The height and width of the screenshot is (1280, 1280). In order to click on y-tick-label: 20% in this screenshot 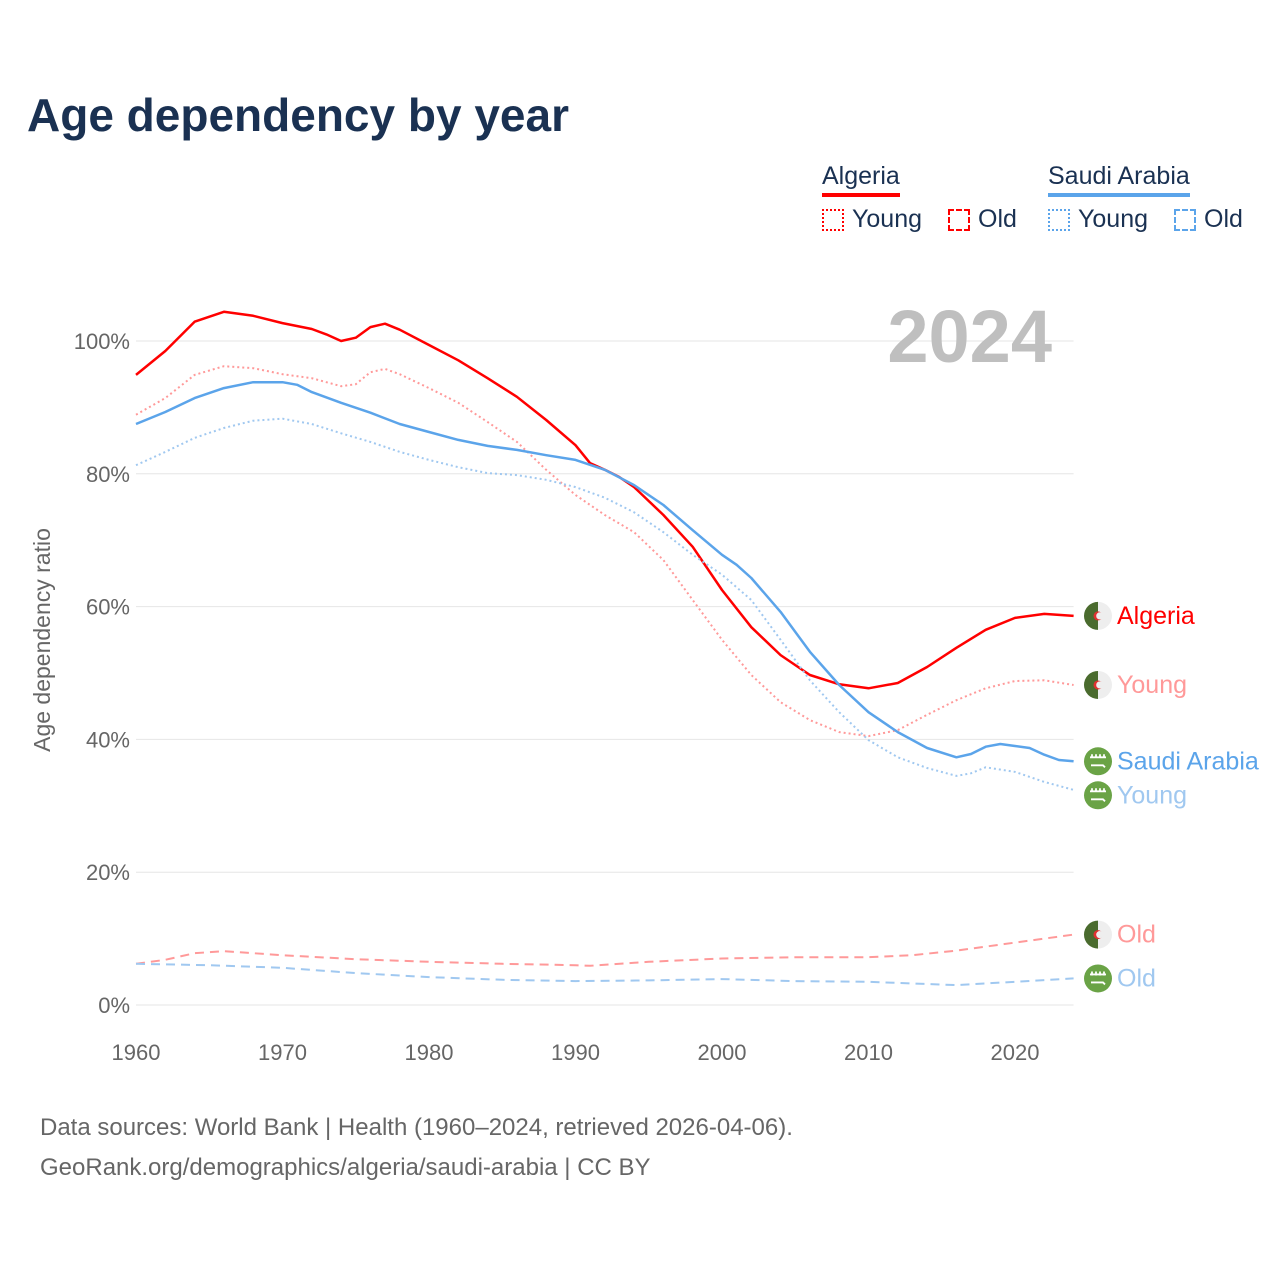, I will do `click(108, 872)`.